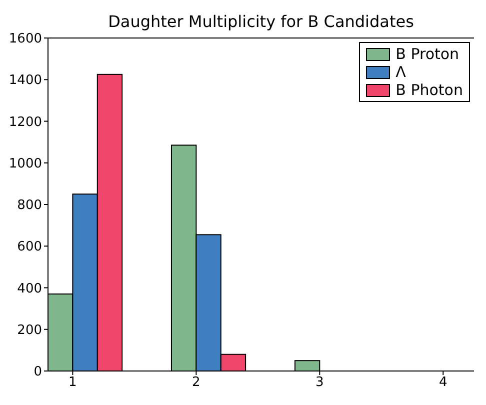 The image size is (486, 405). I want to click on legend-label: B Proton, so click(428, 54).